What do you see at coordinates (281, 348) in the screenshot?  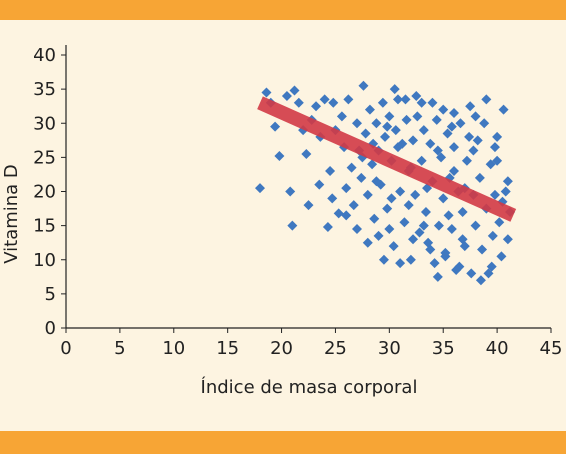 I see `x-tick-label: 20` at bounding box center [281, 348].